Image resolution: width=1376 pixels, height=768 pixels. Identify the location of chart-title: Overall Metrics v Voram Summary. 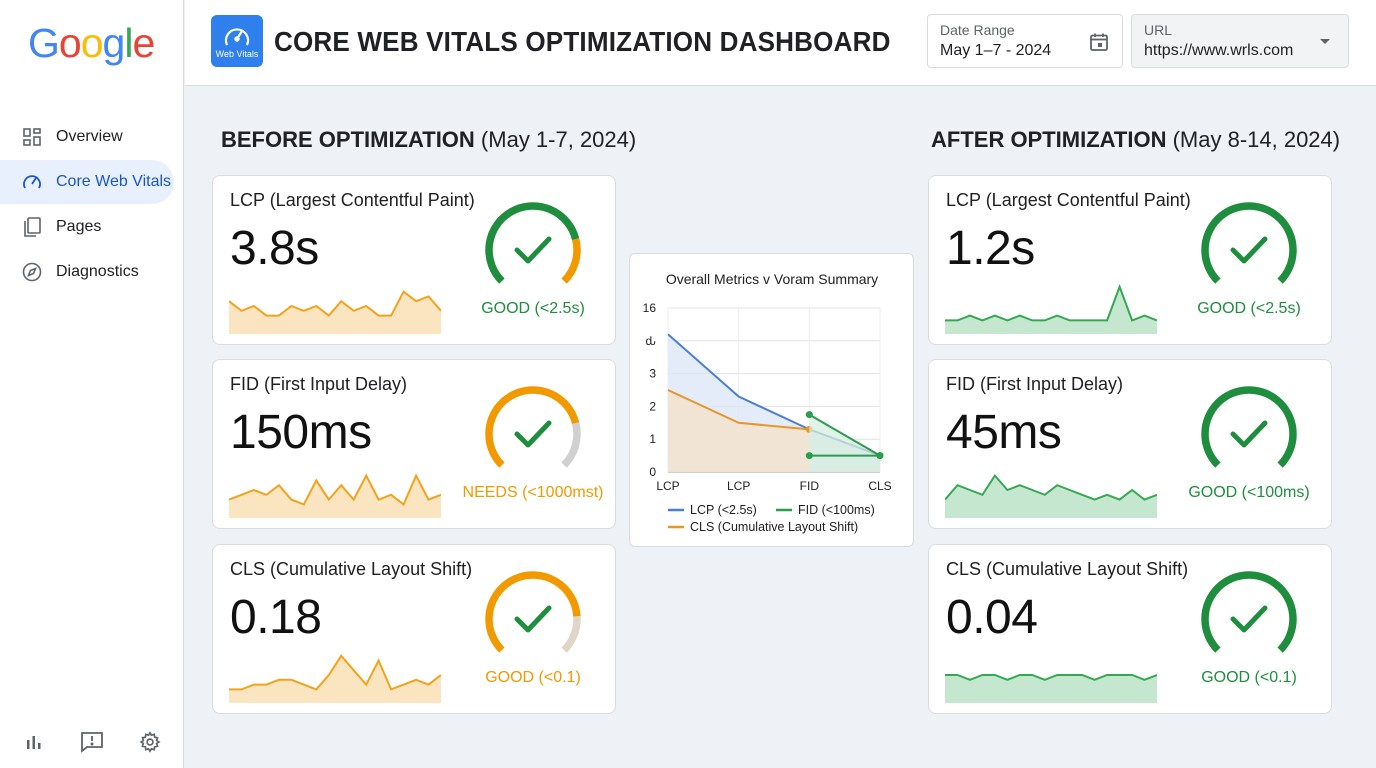
(772, 279).